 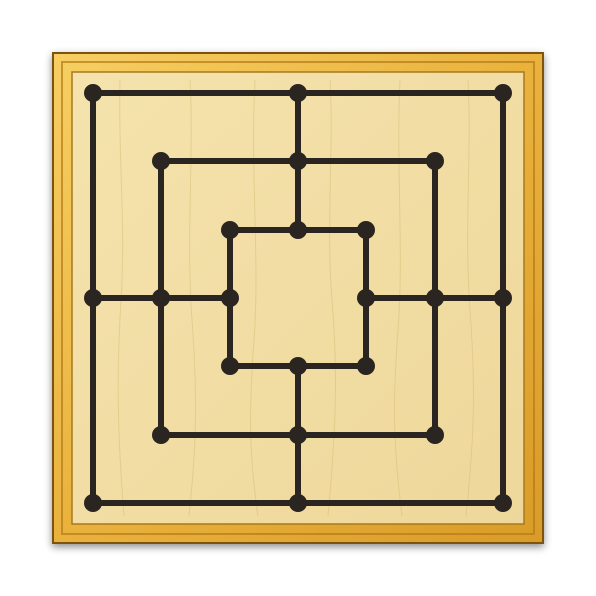 I want to click on board-point-middle-bottom-right, so click(x=435, y=435).